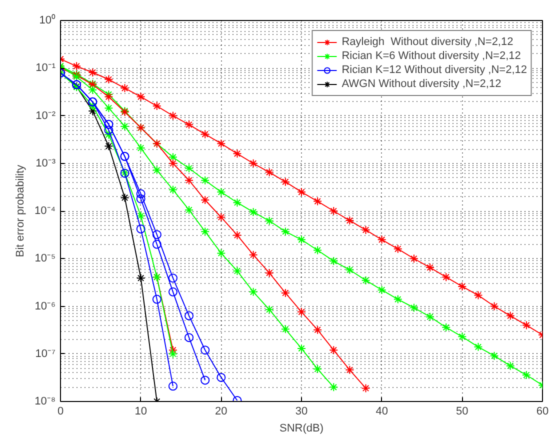  Describe the element at coordinates (140, 412) in the screenshot. I see `x-tick-label: 10` at that location.